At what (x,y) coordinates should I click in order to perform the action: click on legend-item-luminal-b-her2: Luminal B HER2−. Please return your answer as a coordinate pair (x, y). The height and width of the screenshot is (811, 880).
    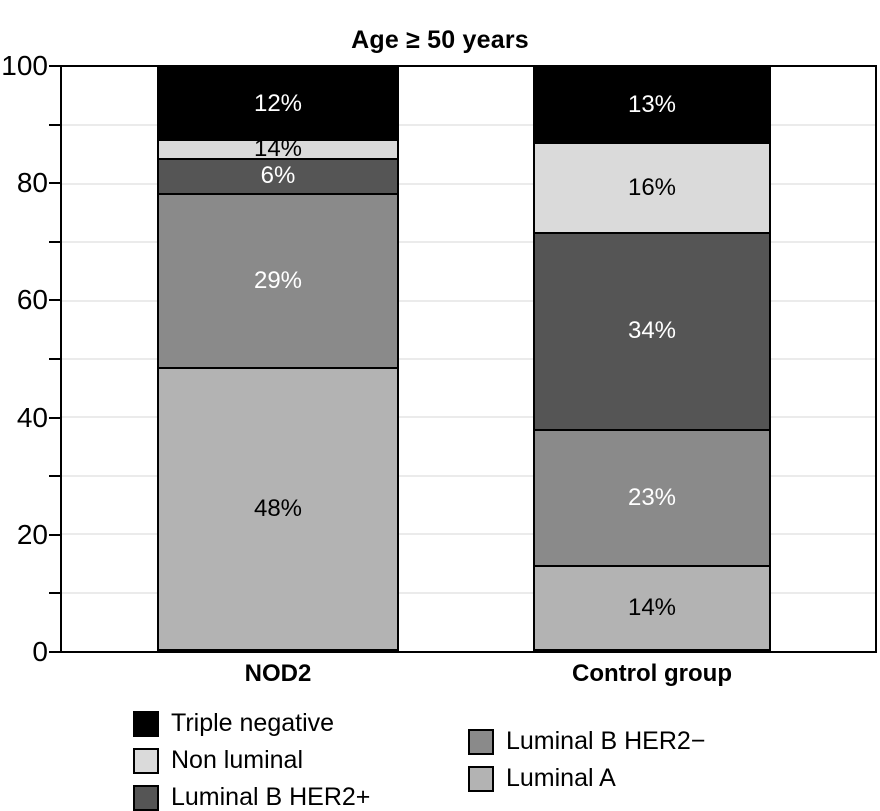
    Looking at the image, I should click on (586, 741).